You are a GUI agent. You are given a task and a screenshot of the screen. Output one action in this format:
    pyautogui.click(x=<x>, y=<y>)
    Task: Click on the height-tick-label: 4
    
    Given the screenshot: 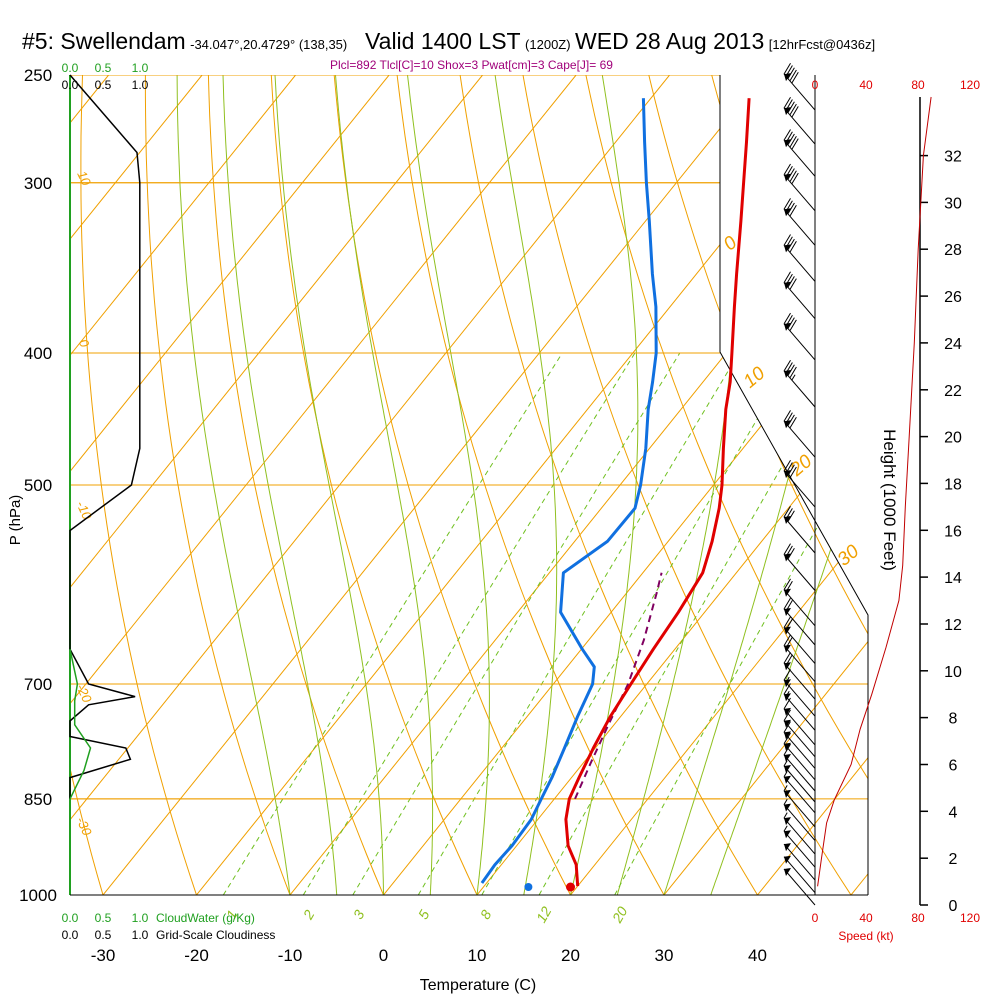 What is the action you would take?
    pyautogui.click(x=953, y=812)
    